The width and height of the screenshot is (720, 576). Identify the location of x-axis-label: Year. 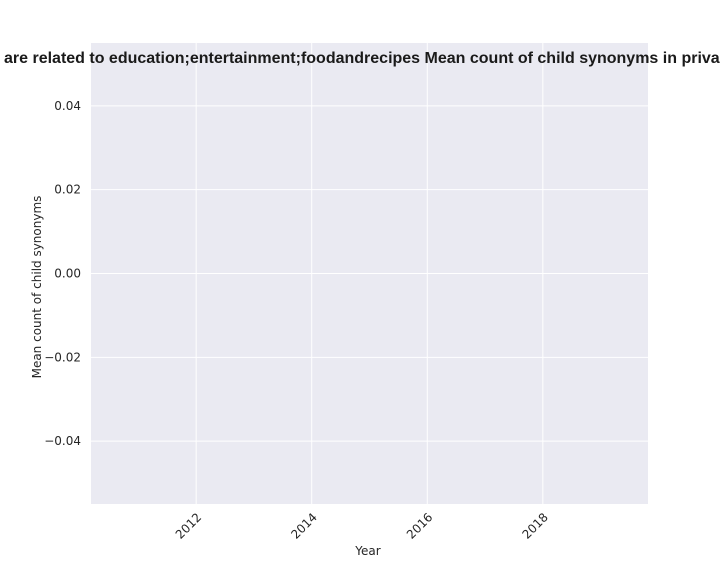
(367, 551).